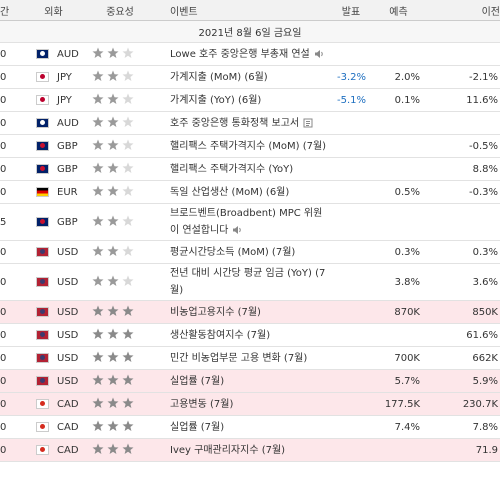  I want to click on date-row: 2021년 8월 6일 금요일, so click(250, 31).